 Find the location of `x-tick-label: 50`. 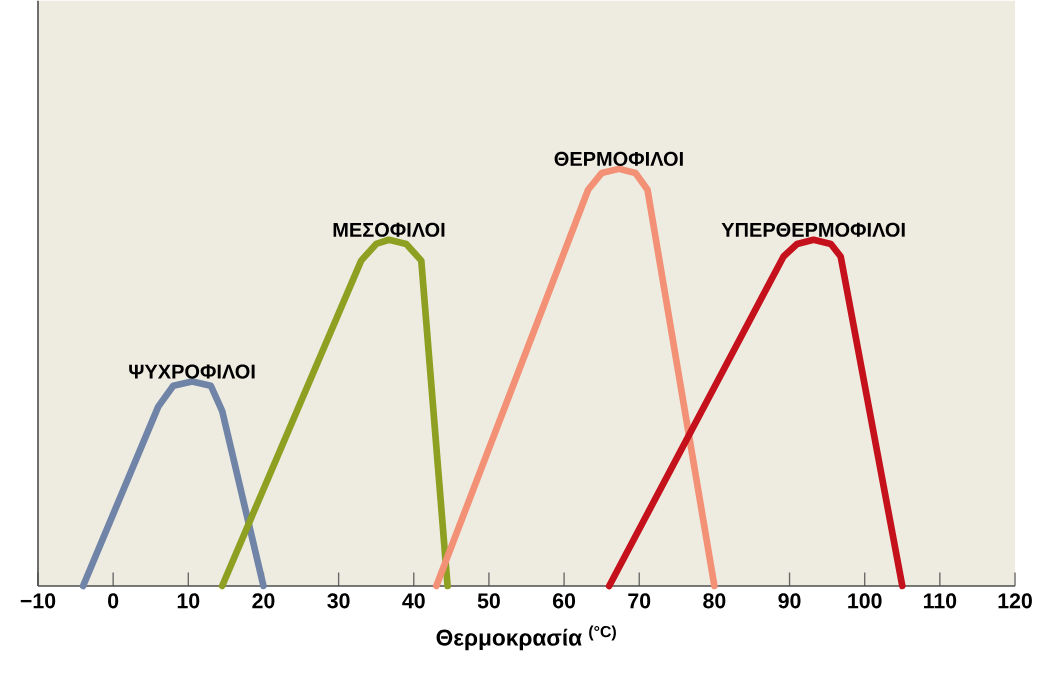

x-tick-label: 50 is located at coordinates (488, 601).